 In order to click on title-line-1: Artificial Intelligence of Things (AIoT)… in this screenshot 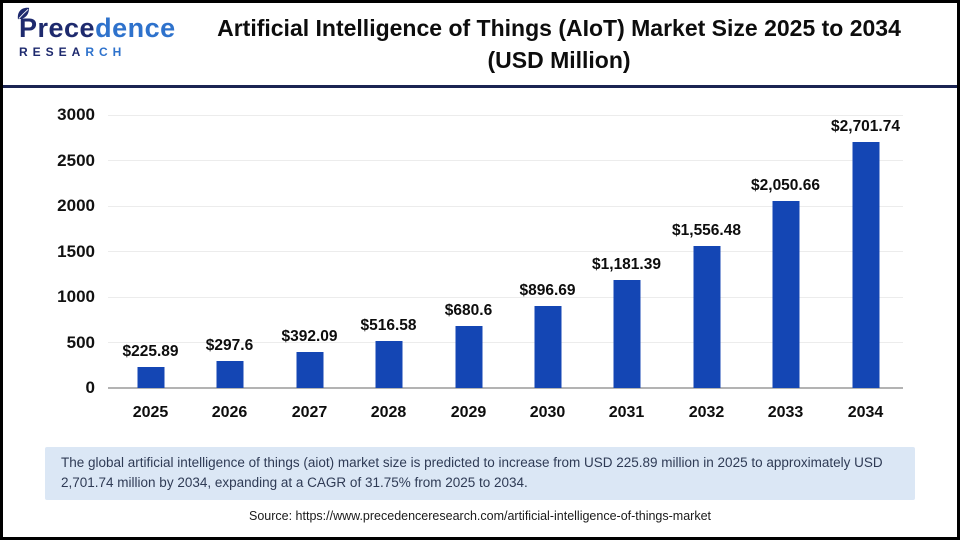, I will do `click(559, 28)`.